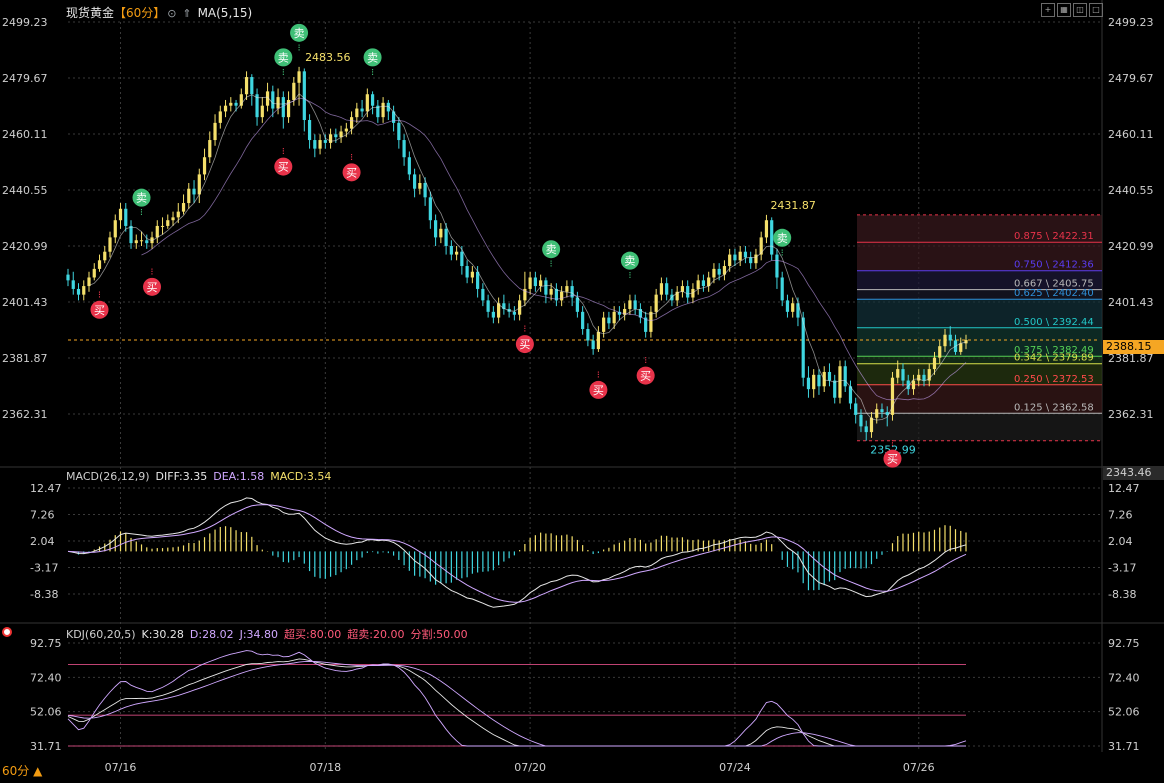  I want to click on arrow-up-icon: ⇑, so click(187, 13).